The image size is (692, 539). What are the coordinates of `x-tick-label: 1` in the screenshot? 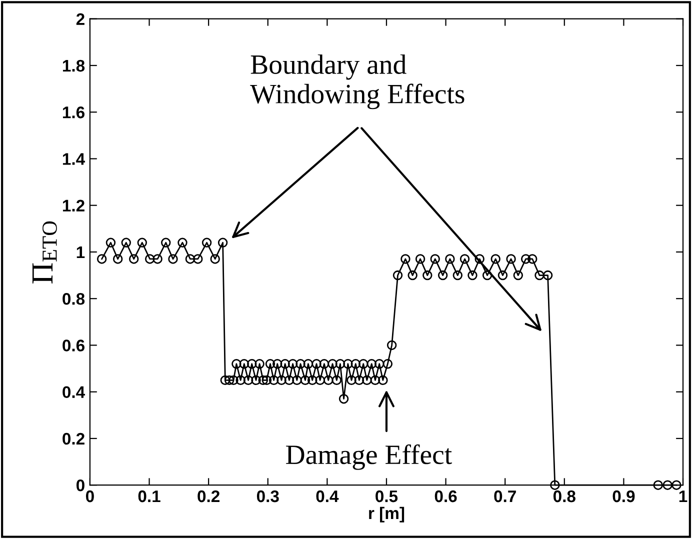 It's located at (683, 496).